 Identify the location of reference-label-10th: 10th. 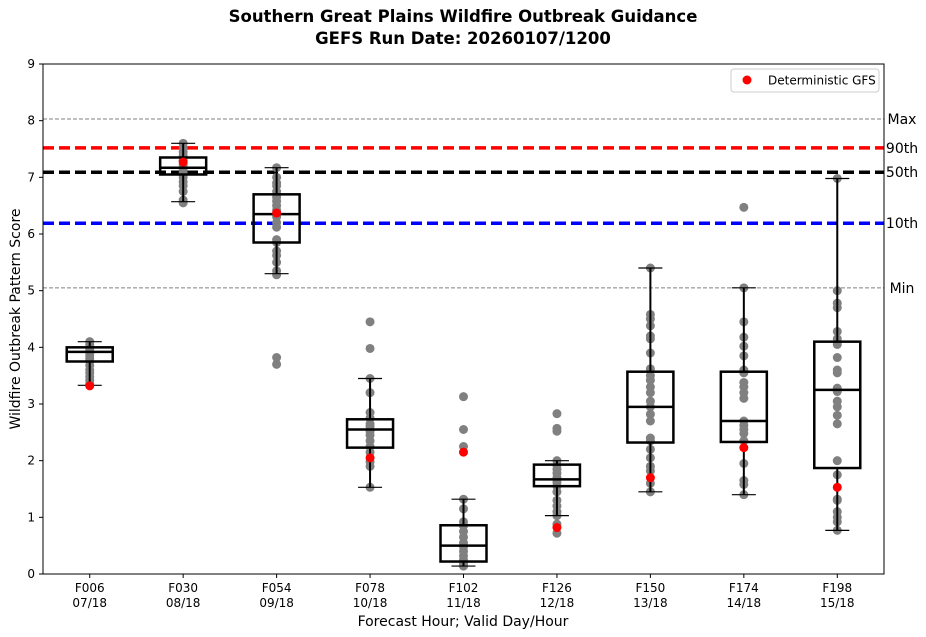
(902, 224).